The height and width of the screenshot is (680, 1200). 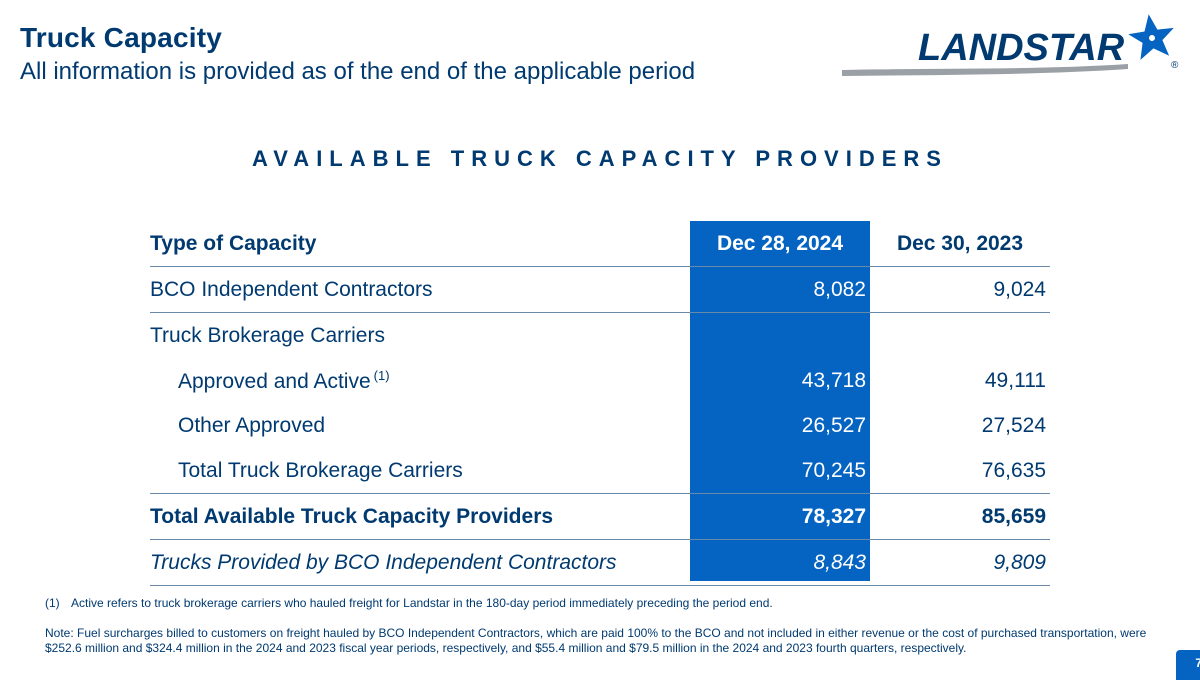 I want to click on section-heading: AVAILABLE TRUCK CAPACITY PROVIDERS, so click(x=600, y=158).